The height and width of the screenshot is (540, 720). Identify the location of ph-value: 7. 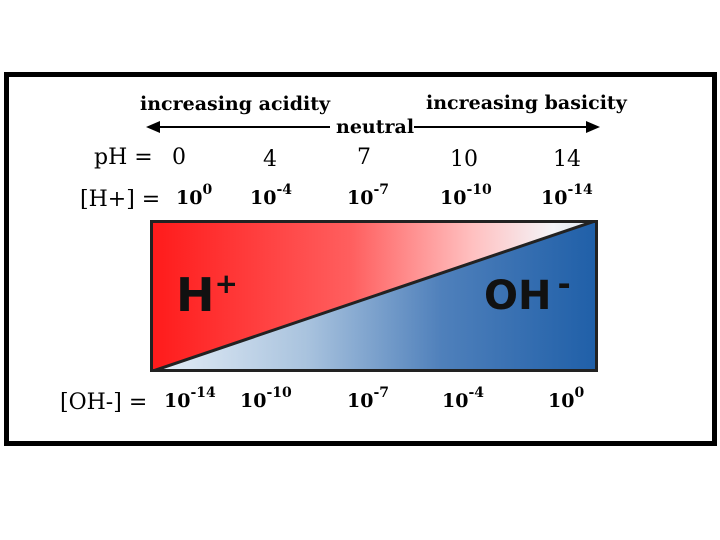
(364, 157).